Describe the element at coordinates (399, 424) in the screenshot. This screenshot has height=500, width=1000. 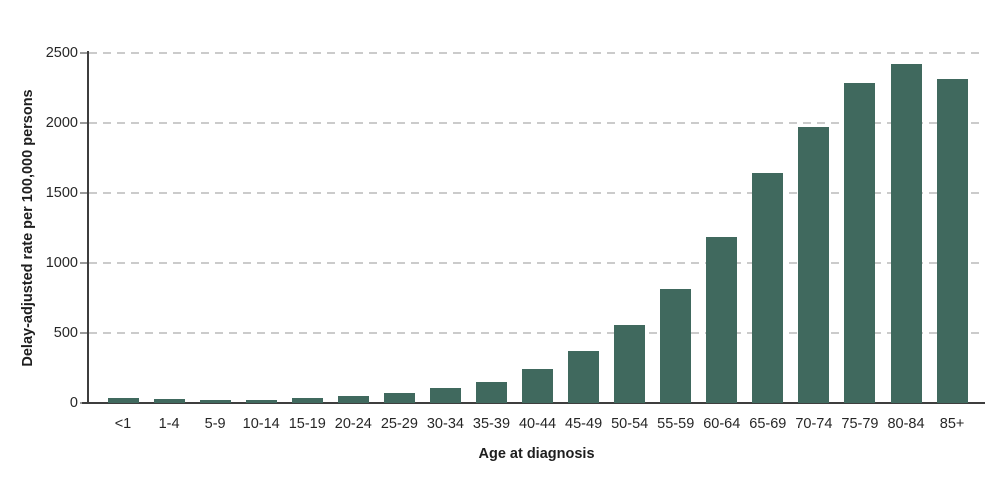
I see `x-tick-label: 25-29` at that location.